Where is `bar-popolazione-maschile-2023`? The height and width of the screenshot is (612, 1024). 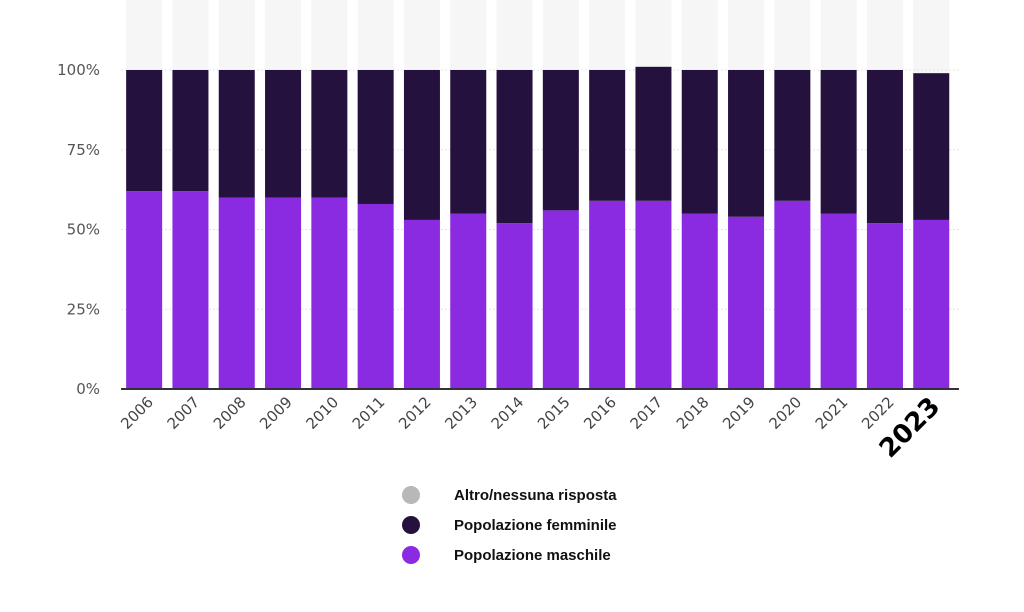 bar-popolazione-maschile-2023 is located at coordinates (931, 304).